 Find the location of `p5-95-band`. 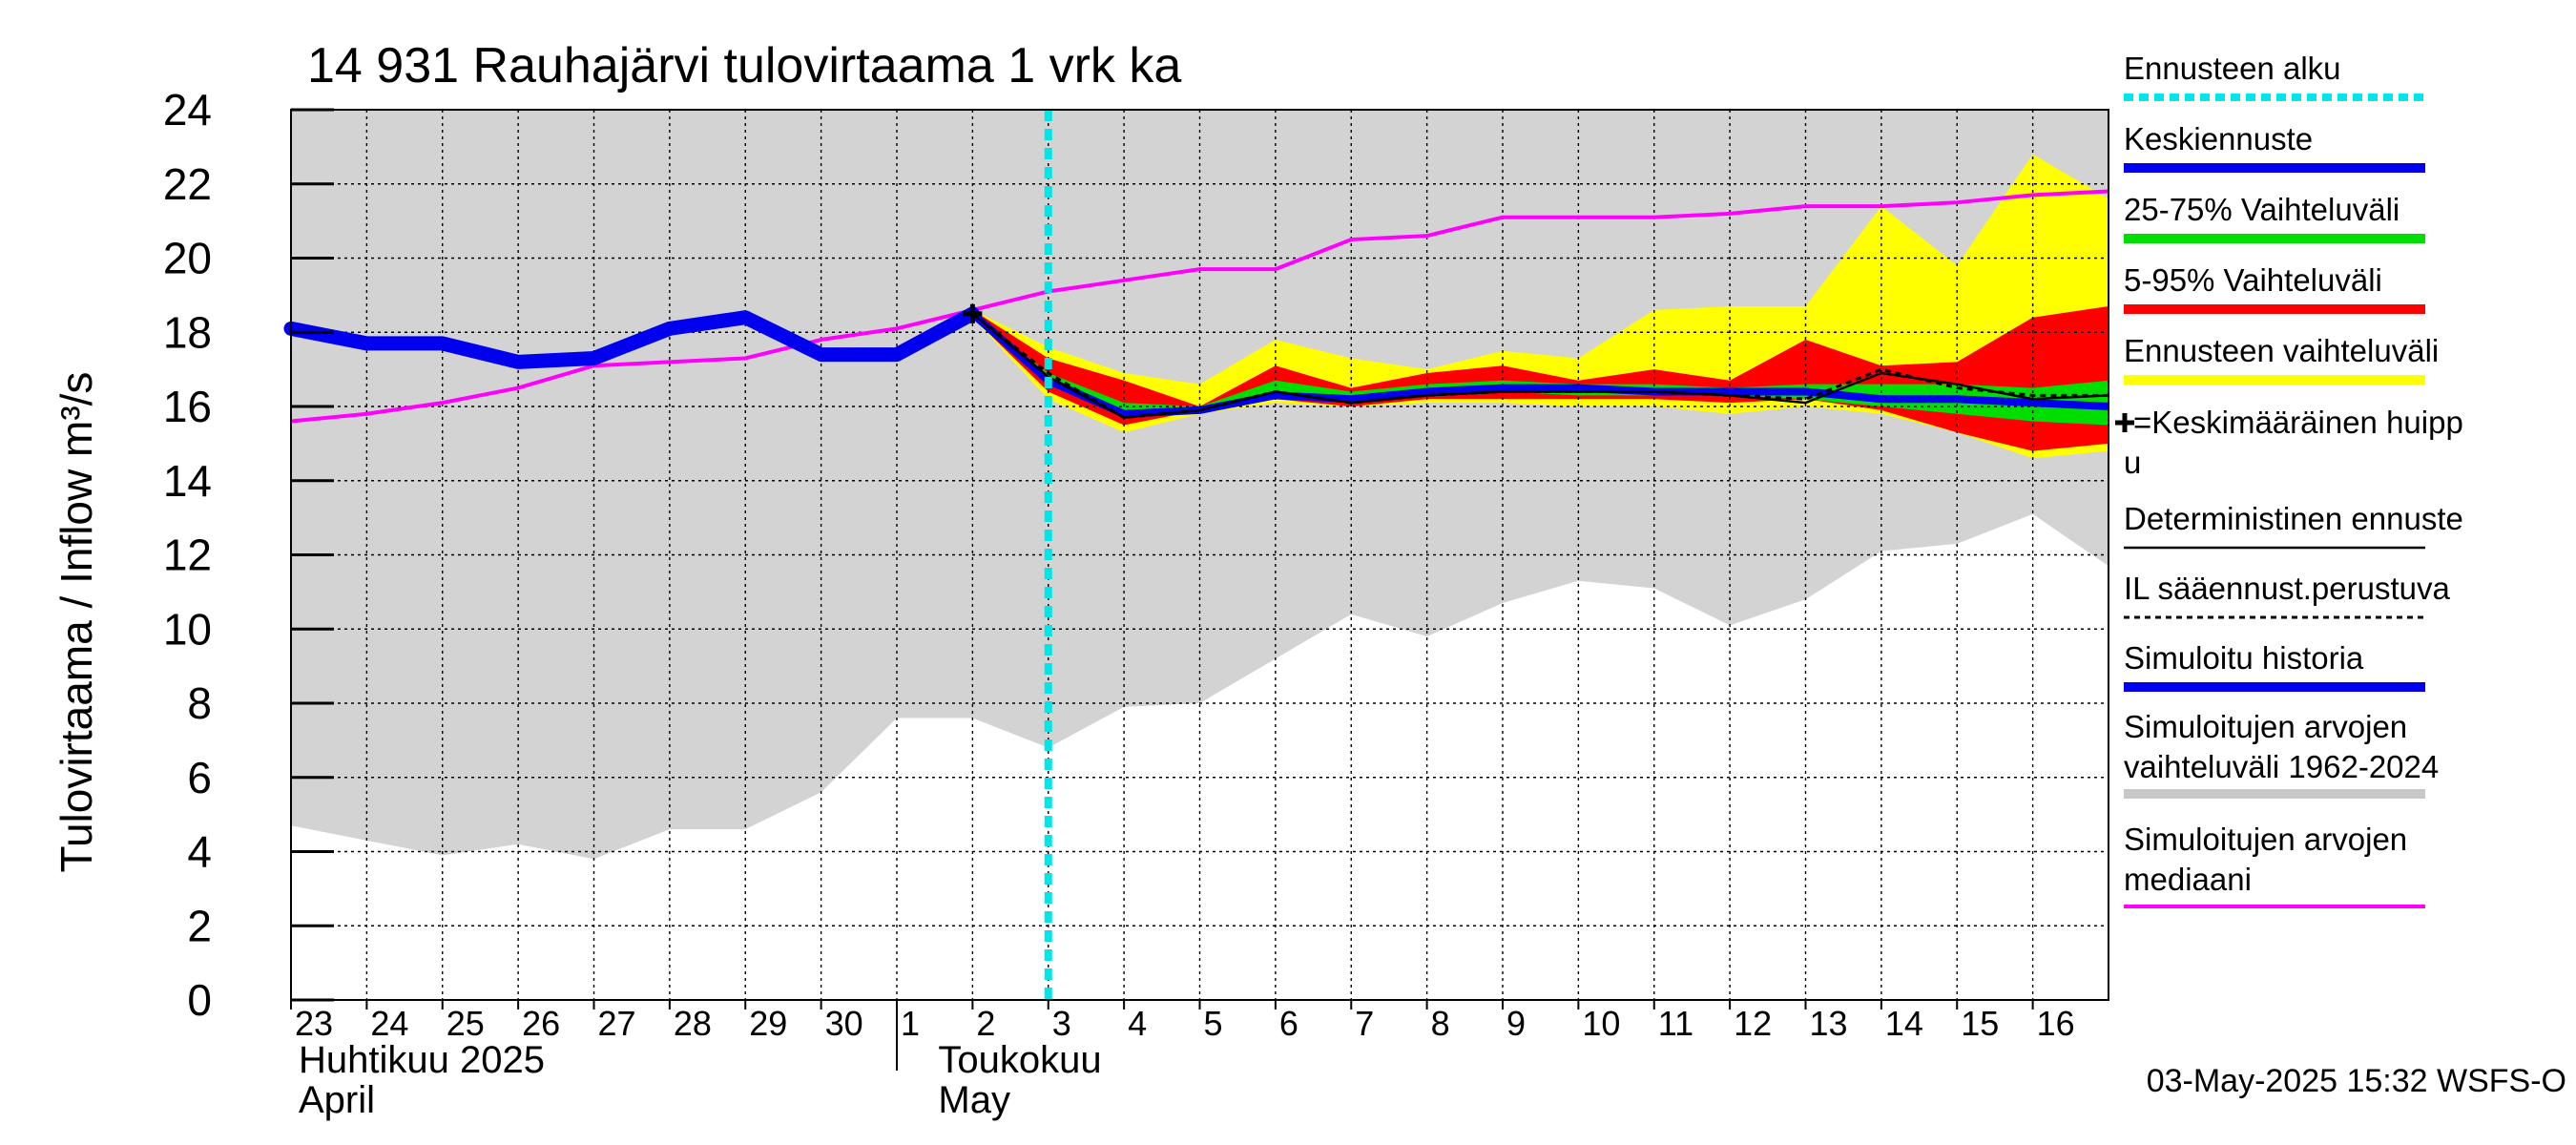

p5-95-band is located at coordinates (1540, 378).